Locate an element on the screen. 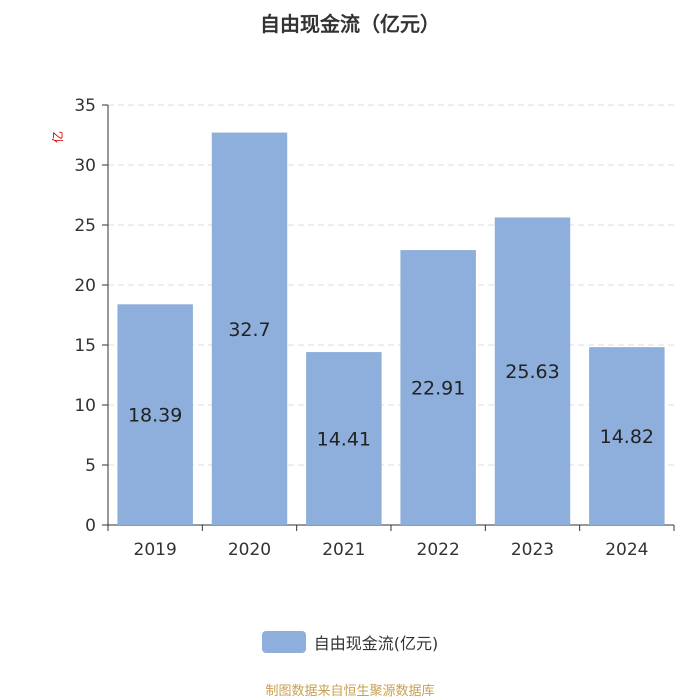  bar-value-label: 22.91 is located at coordinates (438, 389).